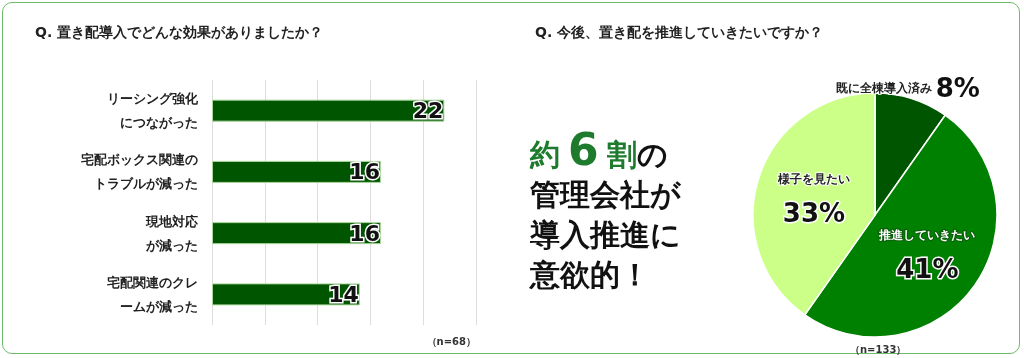 This screenshot has height=358, width=1024. I want to click on text: 割, so click(621, 154).